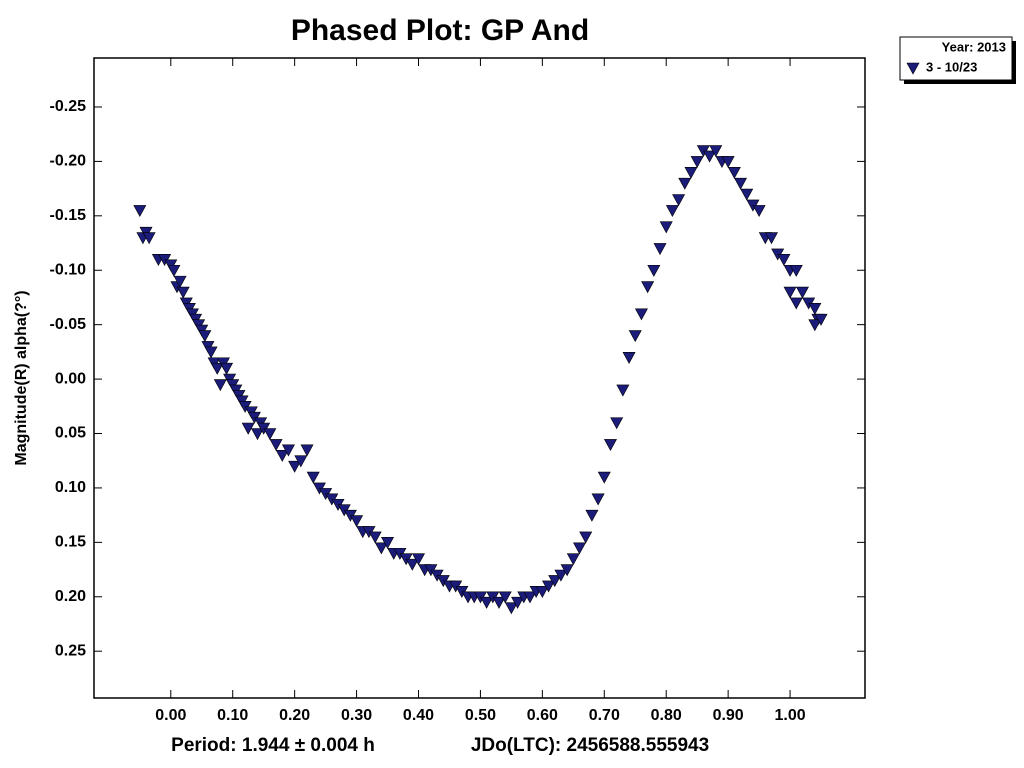 This screenshot has width=1024, height=768. What do you see at coordinates (68, 215) in the screenshot?
I see `y-tick-label: -0.15` at bounding box center [68, 215].